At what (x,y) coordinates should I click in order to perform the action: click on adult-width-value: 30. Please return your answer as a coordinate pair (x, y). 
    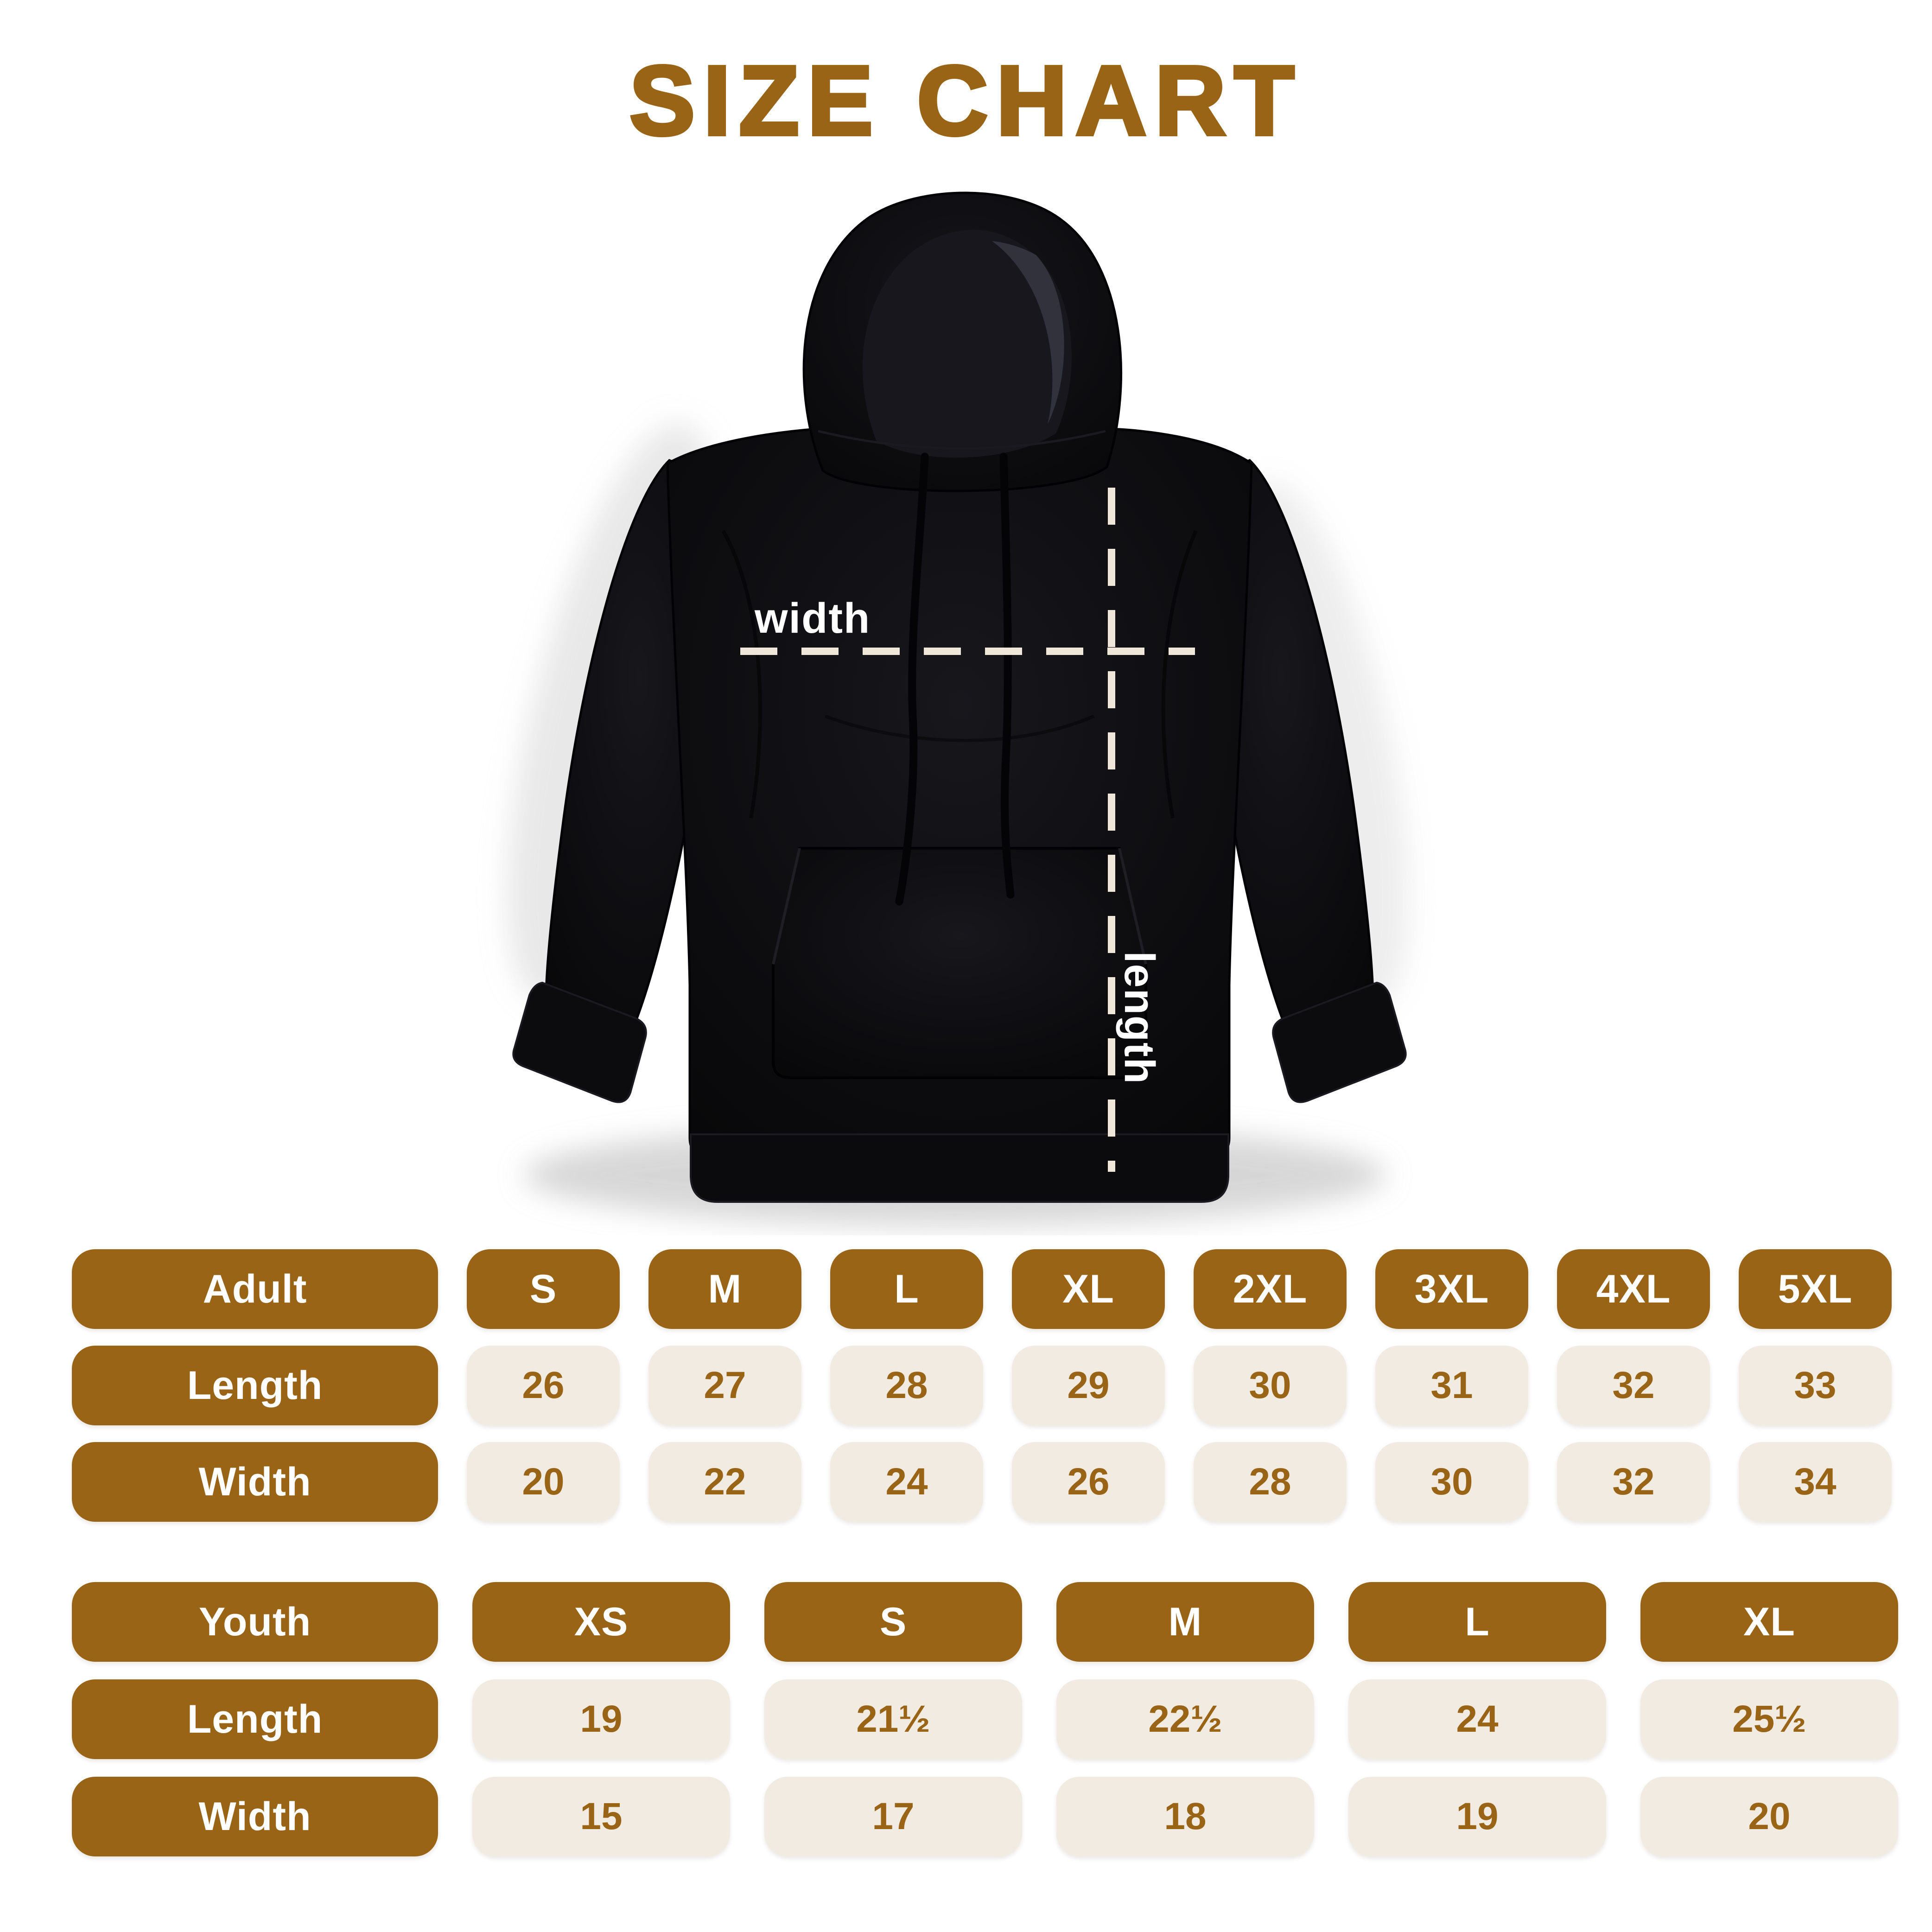
    Looking at the image, I should click on (1451, 1482).